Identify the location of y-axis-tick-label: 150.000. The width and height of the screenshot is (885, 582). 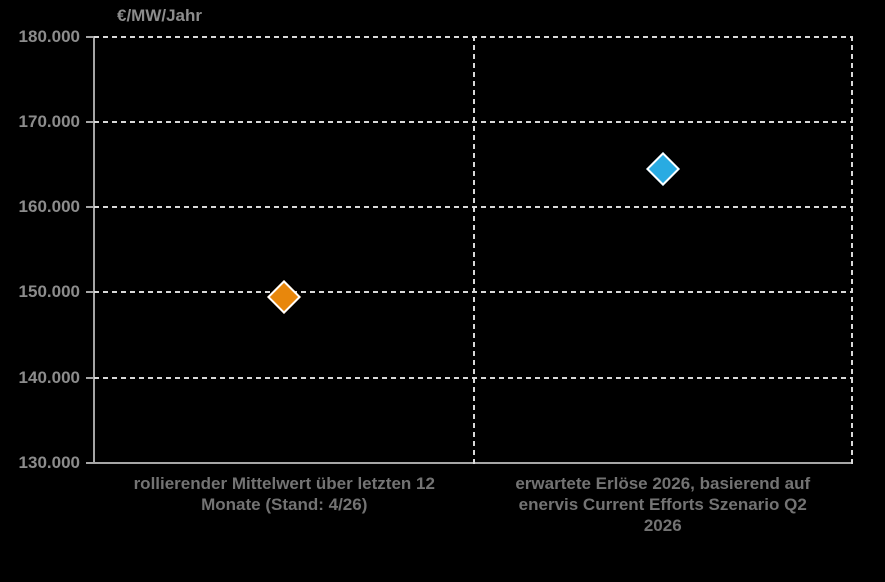
(49, 292).